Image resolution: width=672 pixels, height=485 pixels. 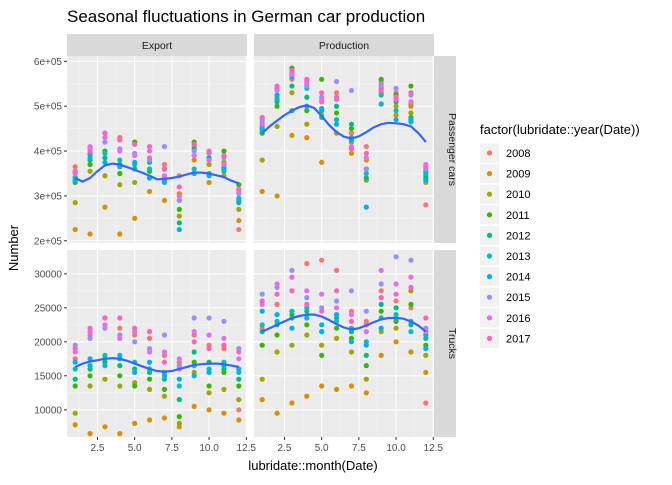 I want to click on facet-strip-trucks, so click(x=445, y=343).